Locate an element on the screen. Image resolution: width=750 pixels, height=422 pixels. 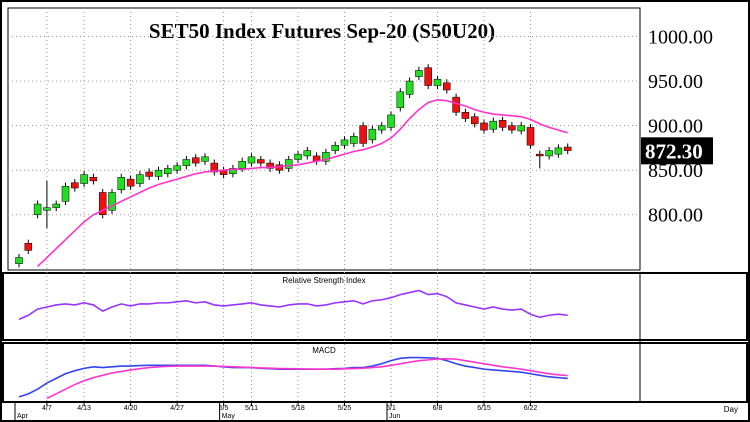
month-label: Jun is located at coordinates (394, 416).